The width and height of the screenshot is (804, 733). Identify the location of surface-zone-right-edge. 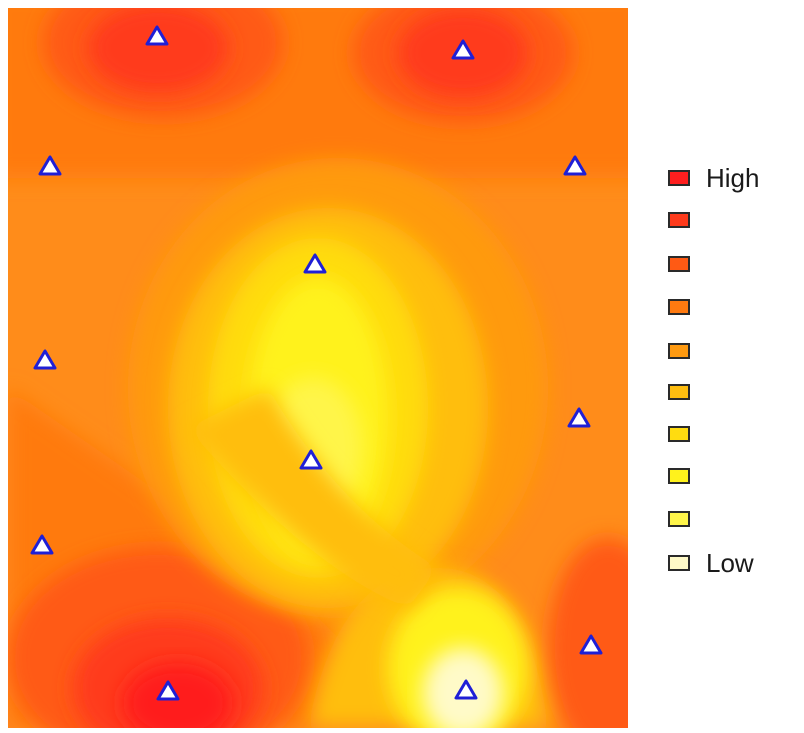
(588, 633).